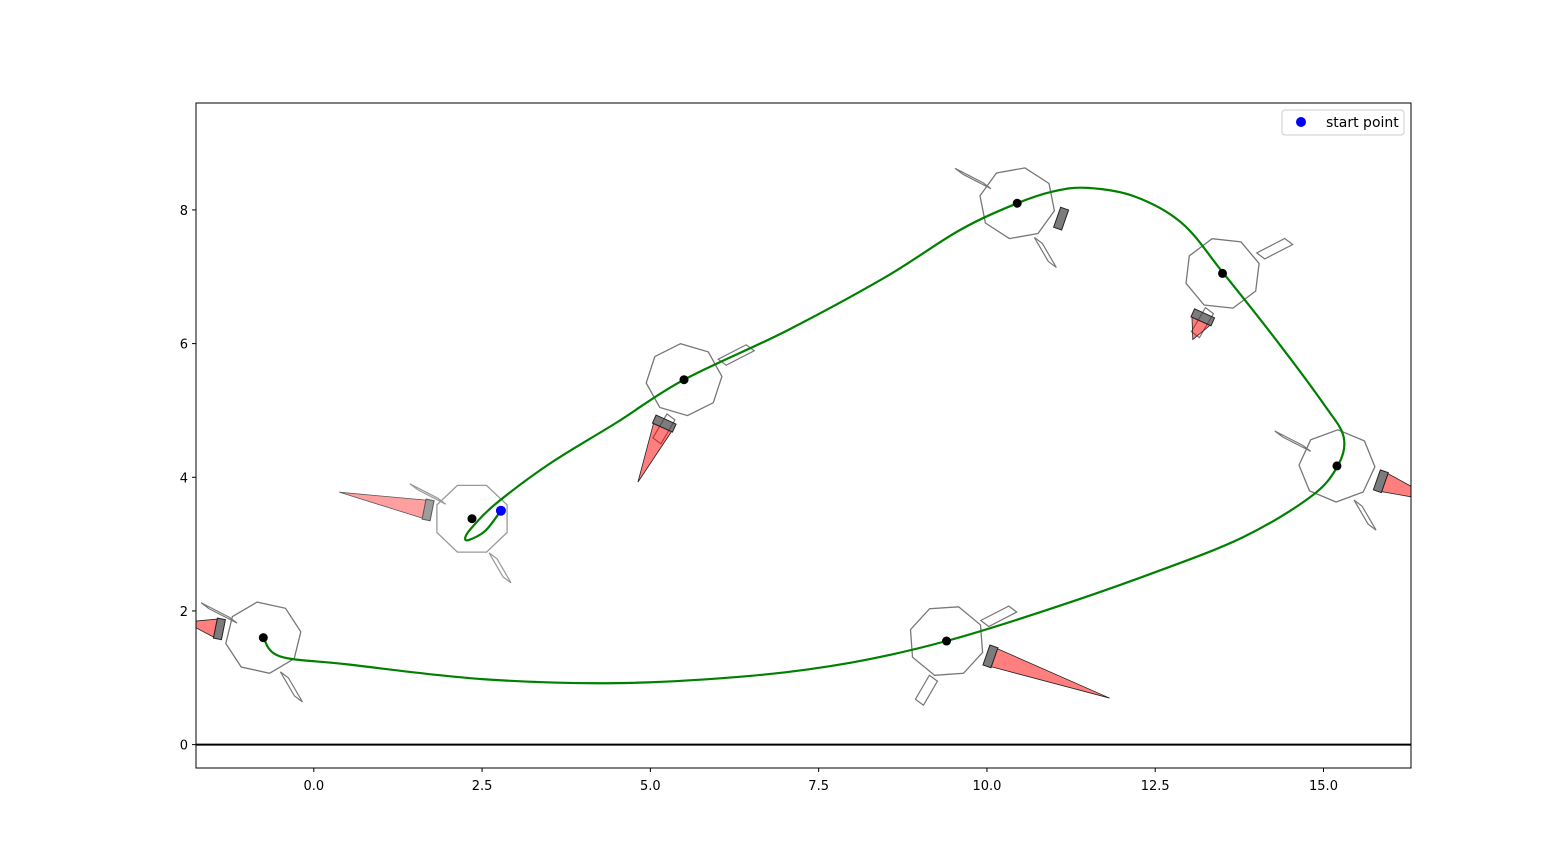  I want to click on x-tick-label: 0.0, so click(313, 786).